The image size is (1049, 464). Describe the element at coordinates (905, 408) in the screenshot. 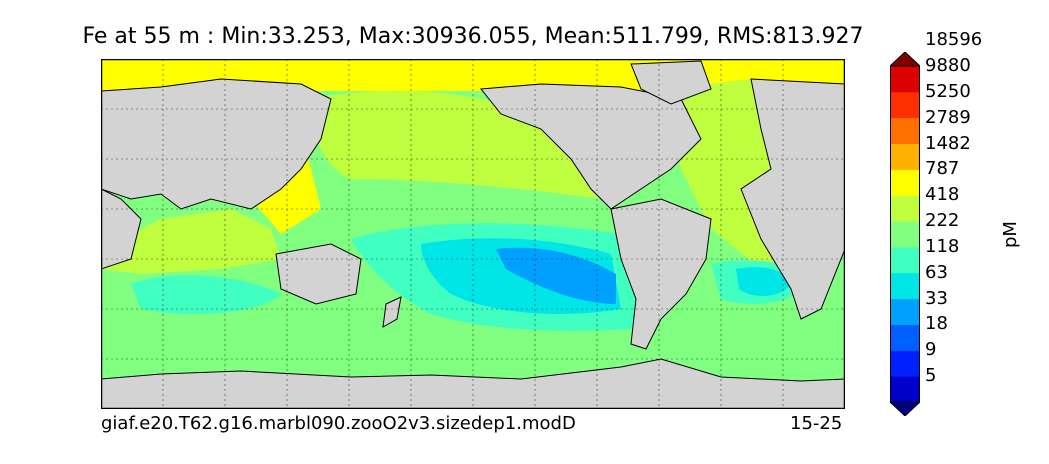

I see `colorbar-extend-min` at that location.